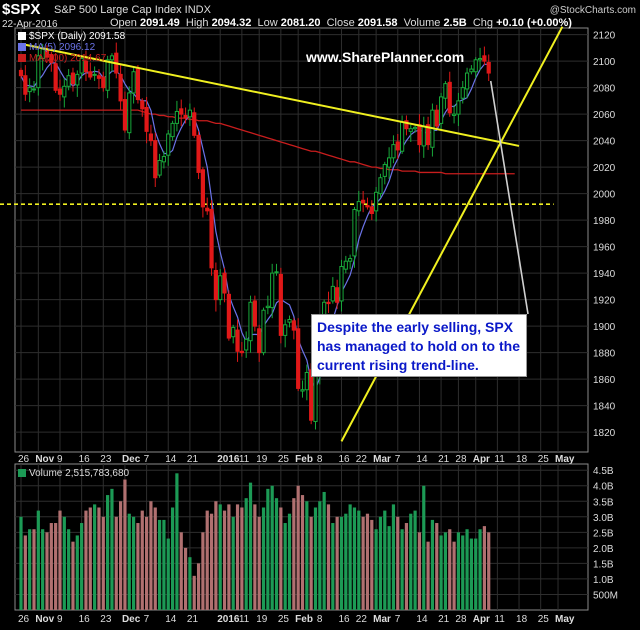  What do you see at coordinates (603, 580) in the screenshot?
I see `volume-tick-label: 1.0B` at bounding box center [603, 580].